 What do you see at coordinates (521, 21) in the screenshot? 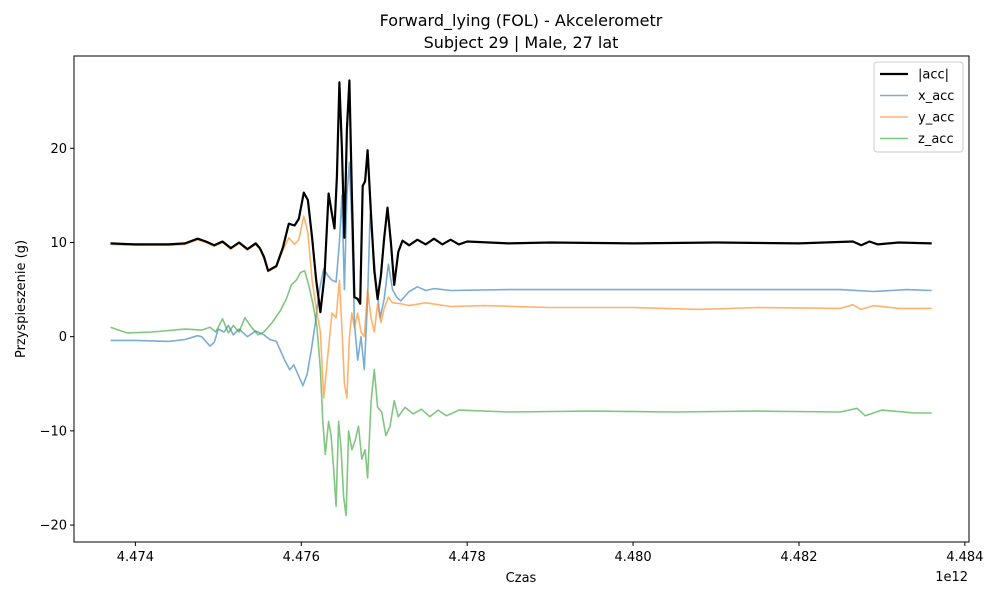
I see `chart-title: Forward_lying (FOL) - Akcelerometr` at bounding box center [521, 21].